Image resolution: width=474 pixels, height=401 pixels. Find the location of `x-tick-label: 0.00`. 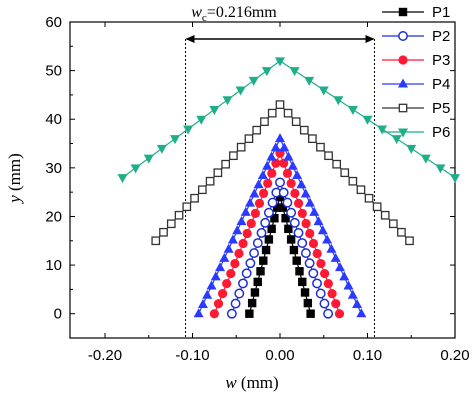

x-tick-label: 0.00 is located at coordinates (279, 355).